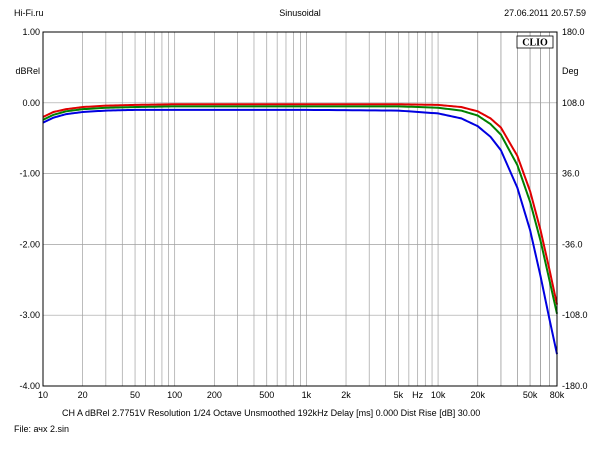  What do you see at coordinates (575, 315) in the screenshot?
I see `y2-tick-label: -108.0` at bounding box center [575, 315].